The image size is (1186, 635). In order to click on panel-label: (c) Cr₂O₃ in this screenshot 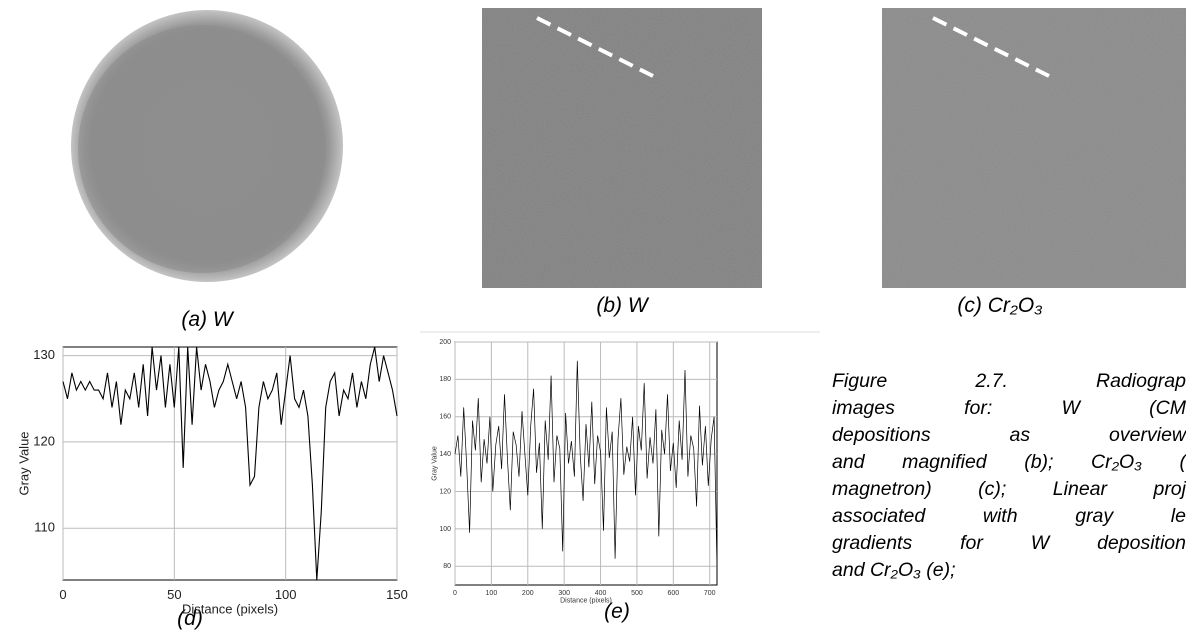, I will do `click(999, 305)`.